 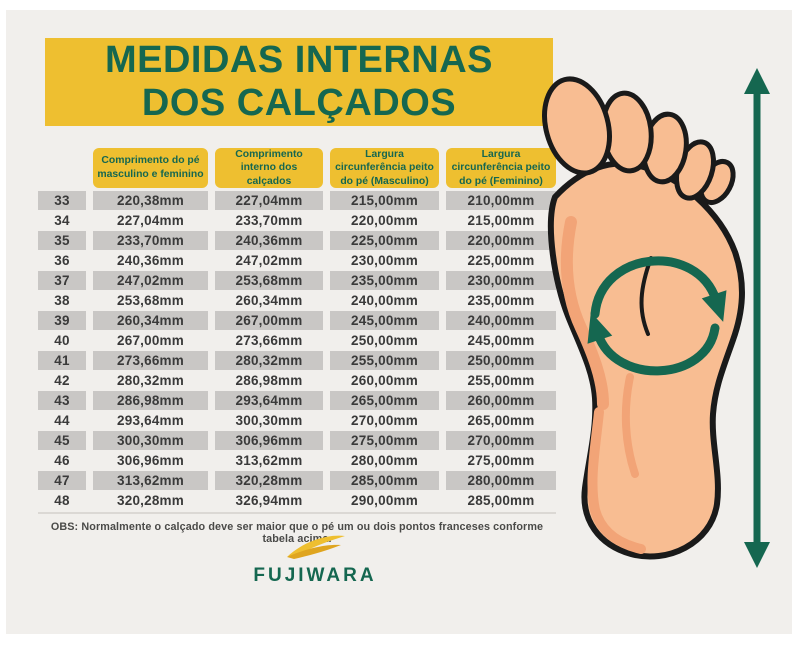 What do you see at coordinates (150, 360) in the screenshot?
I see `row-measurement-value: 273,66mm` at bounding box center [150, 360].